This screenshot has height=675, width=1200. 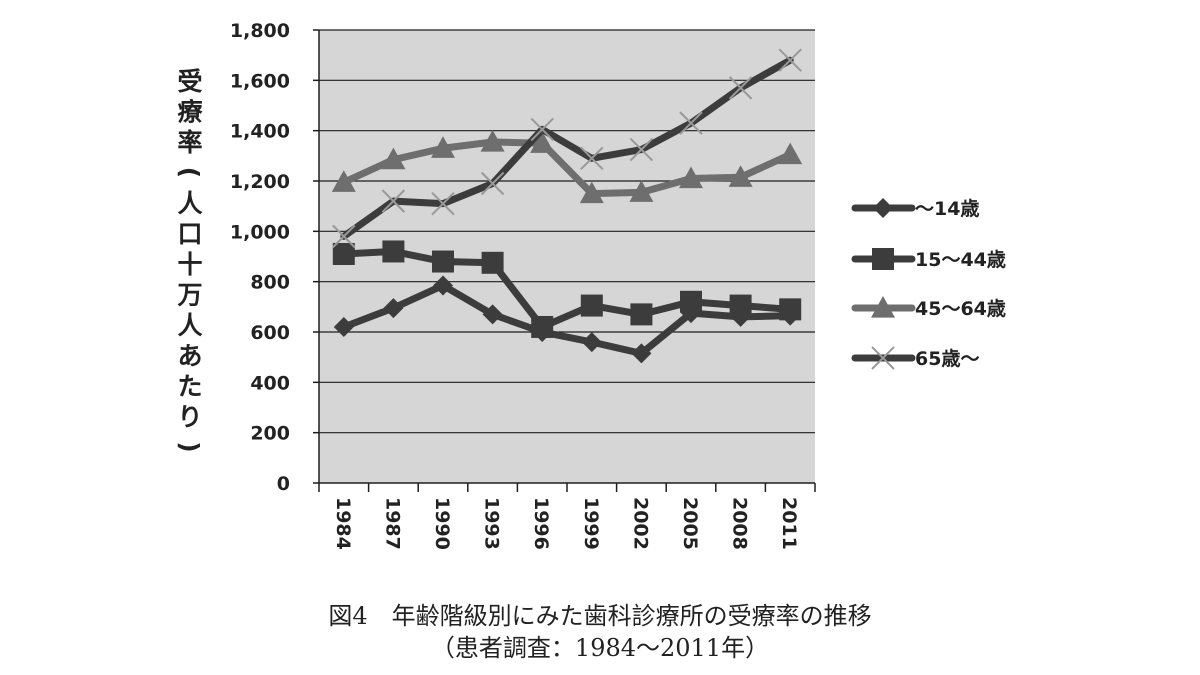 What do you see at coordinates (600, 616) in the screenshot?
I see `figure-caption: 図4 年齢階級別にみた歯科診療所の受療率の推移` at bounding box center [600, 616].